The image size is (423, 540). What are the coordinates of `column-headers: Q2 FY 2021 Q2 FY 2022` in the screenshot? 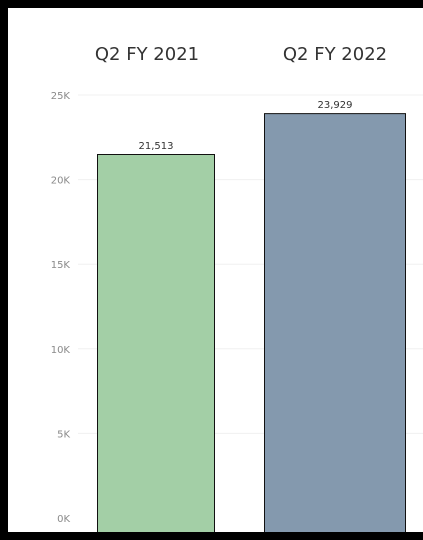 It's located at (241, 54).